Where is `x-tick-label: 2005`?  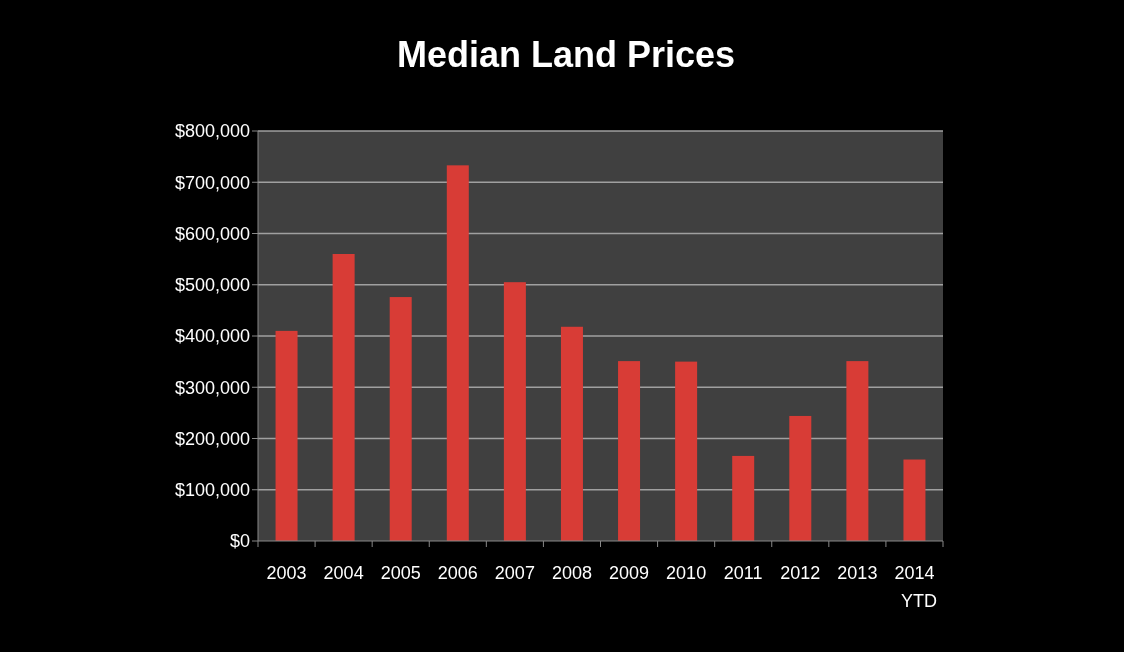 x-tick-label: 2005 is located at coordinates (400, 573).